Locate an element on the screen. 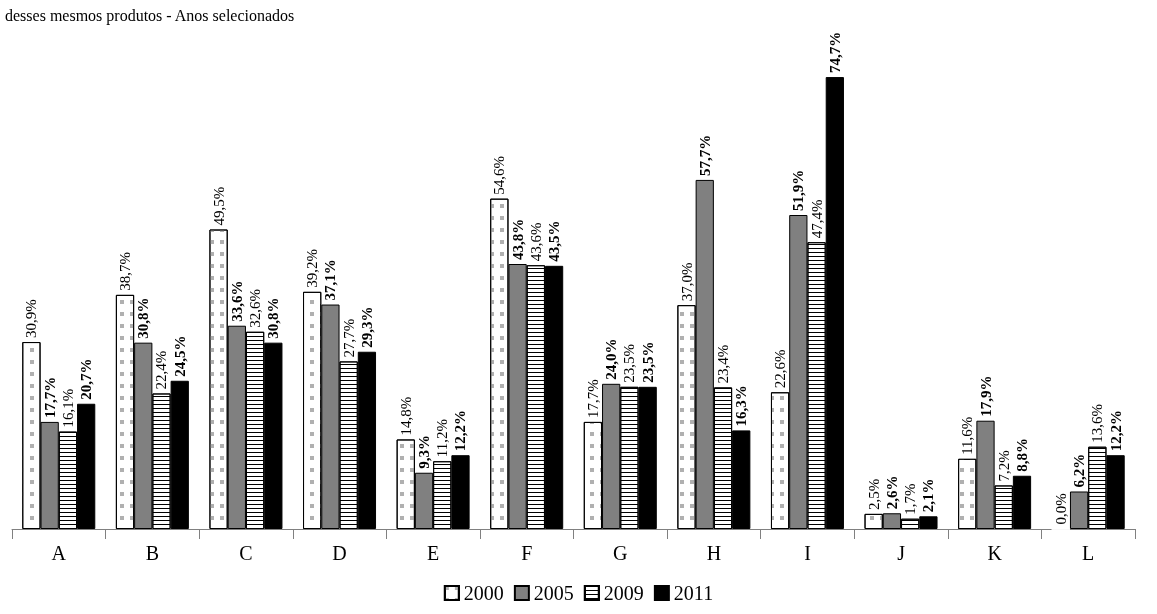 Image resolution: width=1157 pixels, height=614 pixels. x-tick-label: I is located at coordinates (807, 553).